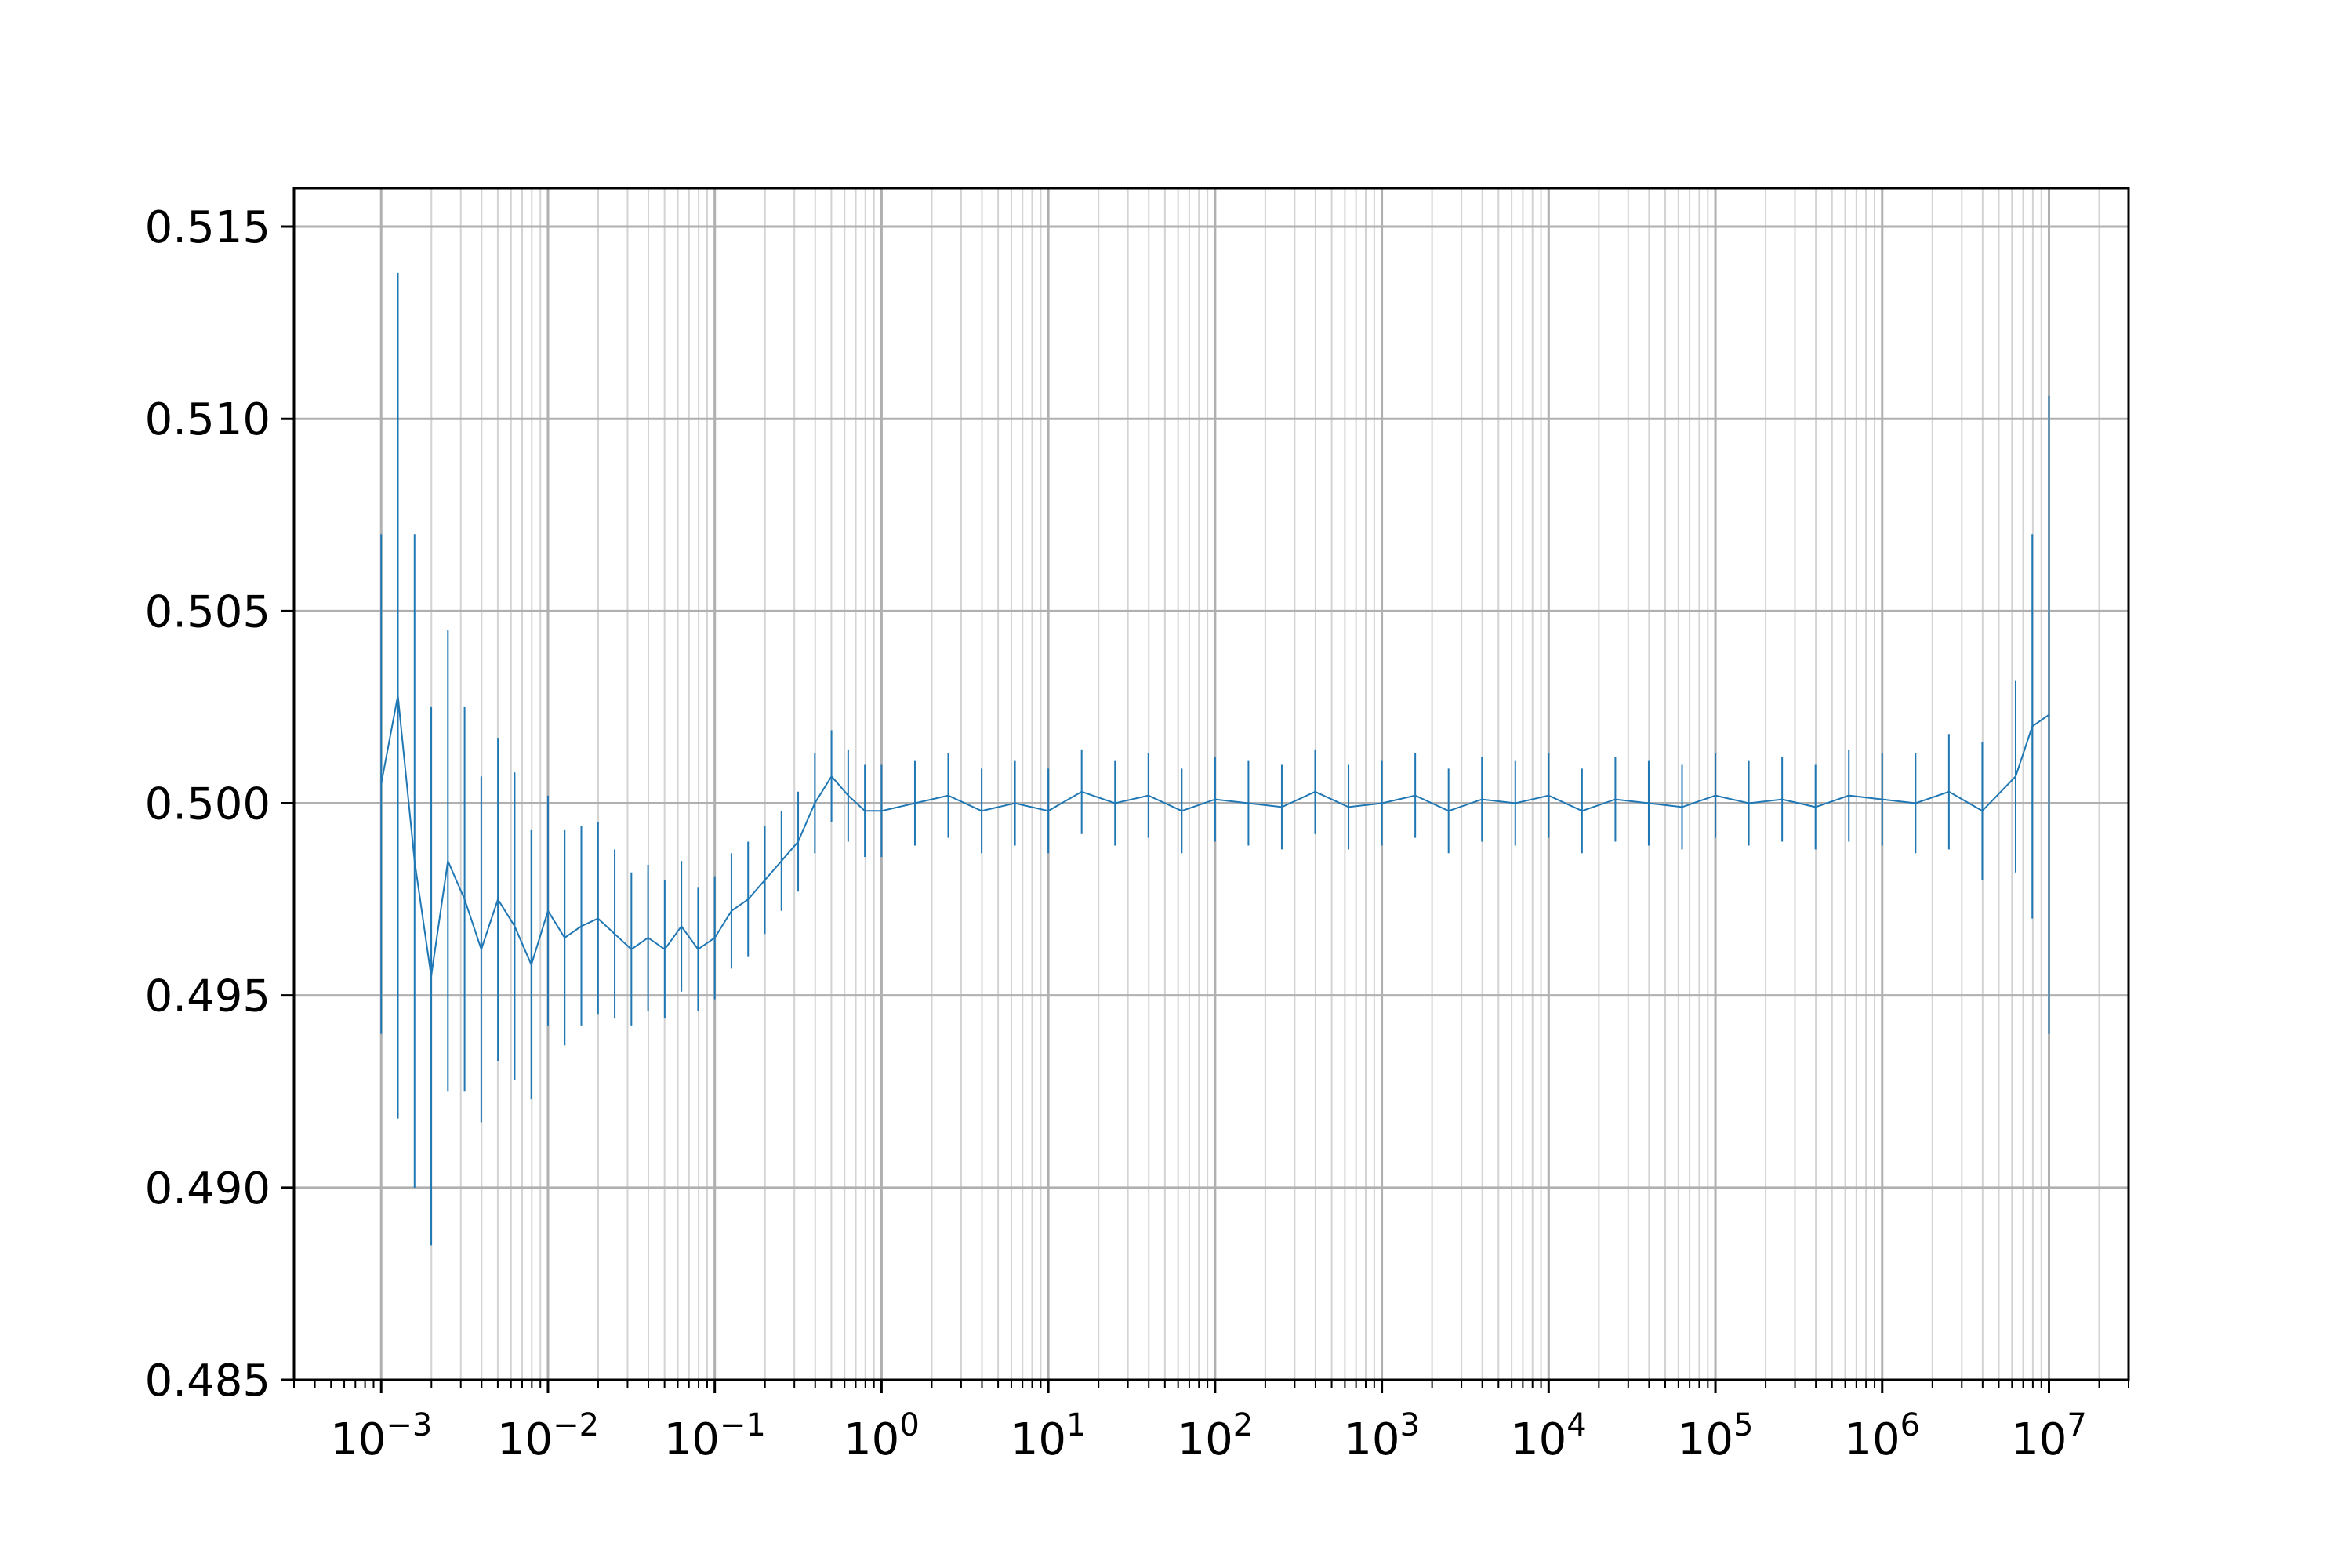  I want to click on x-tick-label: 10⁻¹, so click(715, 1436).